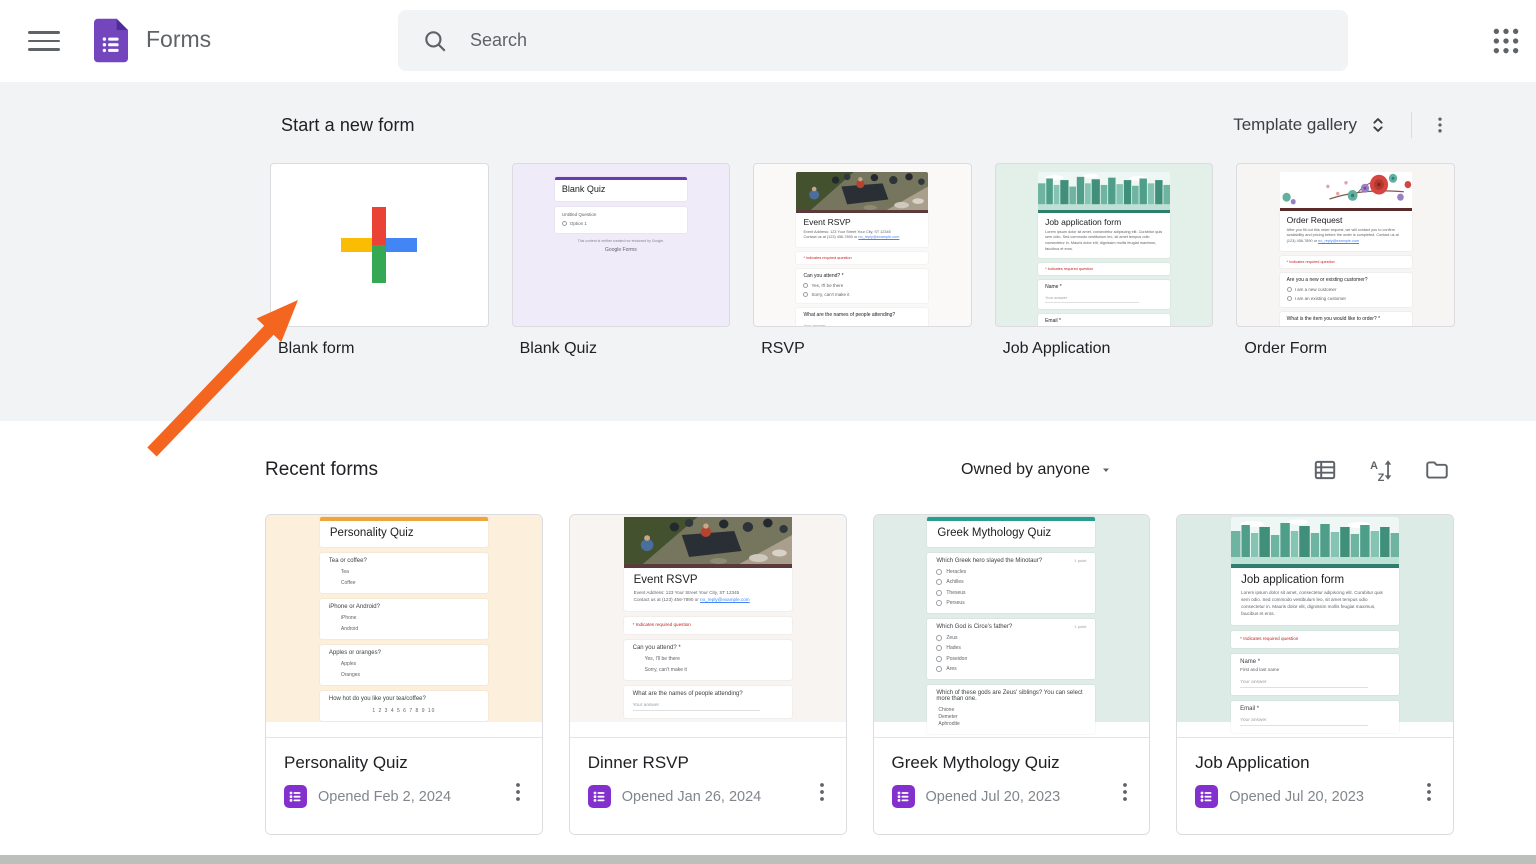 Image resolution: width=1536 pixels, height=864 pixels. What do you see at coordinates (955, 603) in the screenshot?
I see `preview-option: Perseus` at bounding box center [955, 603].